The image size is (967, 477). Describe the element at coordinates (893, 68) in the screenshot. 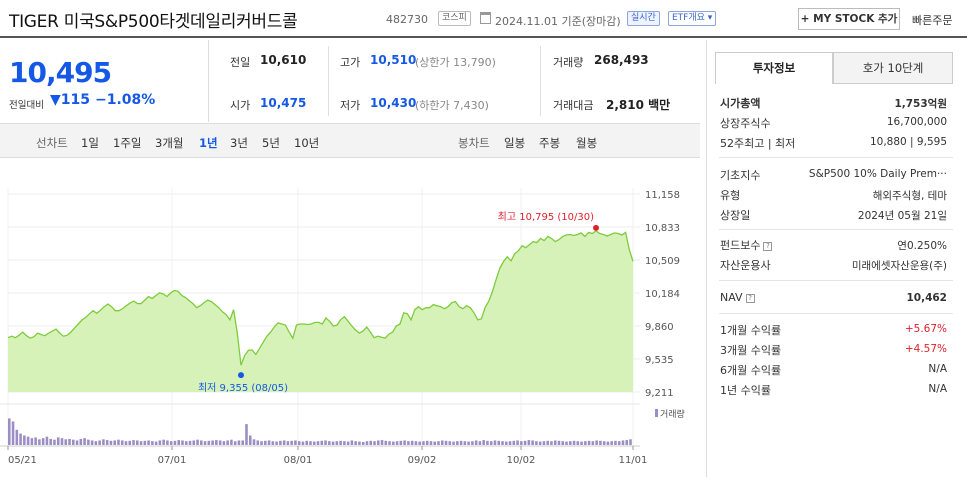

I see `tab-order-book: 호가 10단계` at that location.